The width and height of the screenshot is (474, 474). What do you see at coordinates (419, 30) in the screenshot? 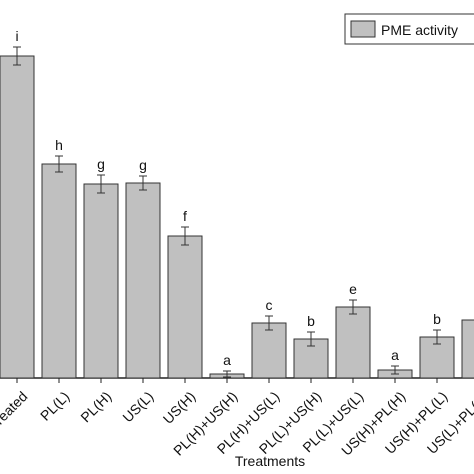
I see `legend-label: PME activity` at bounding box center [419, 30].